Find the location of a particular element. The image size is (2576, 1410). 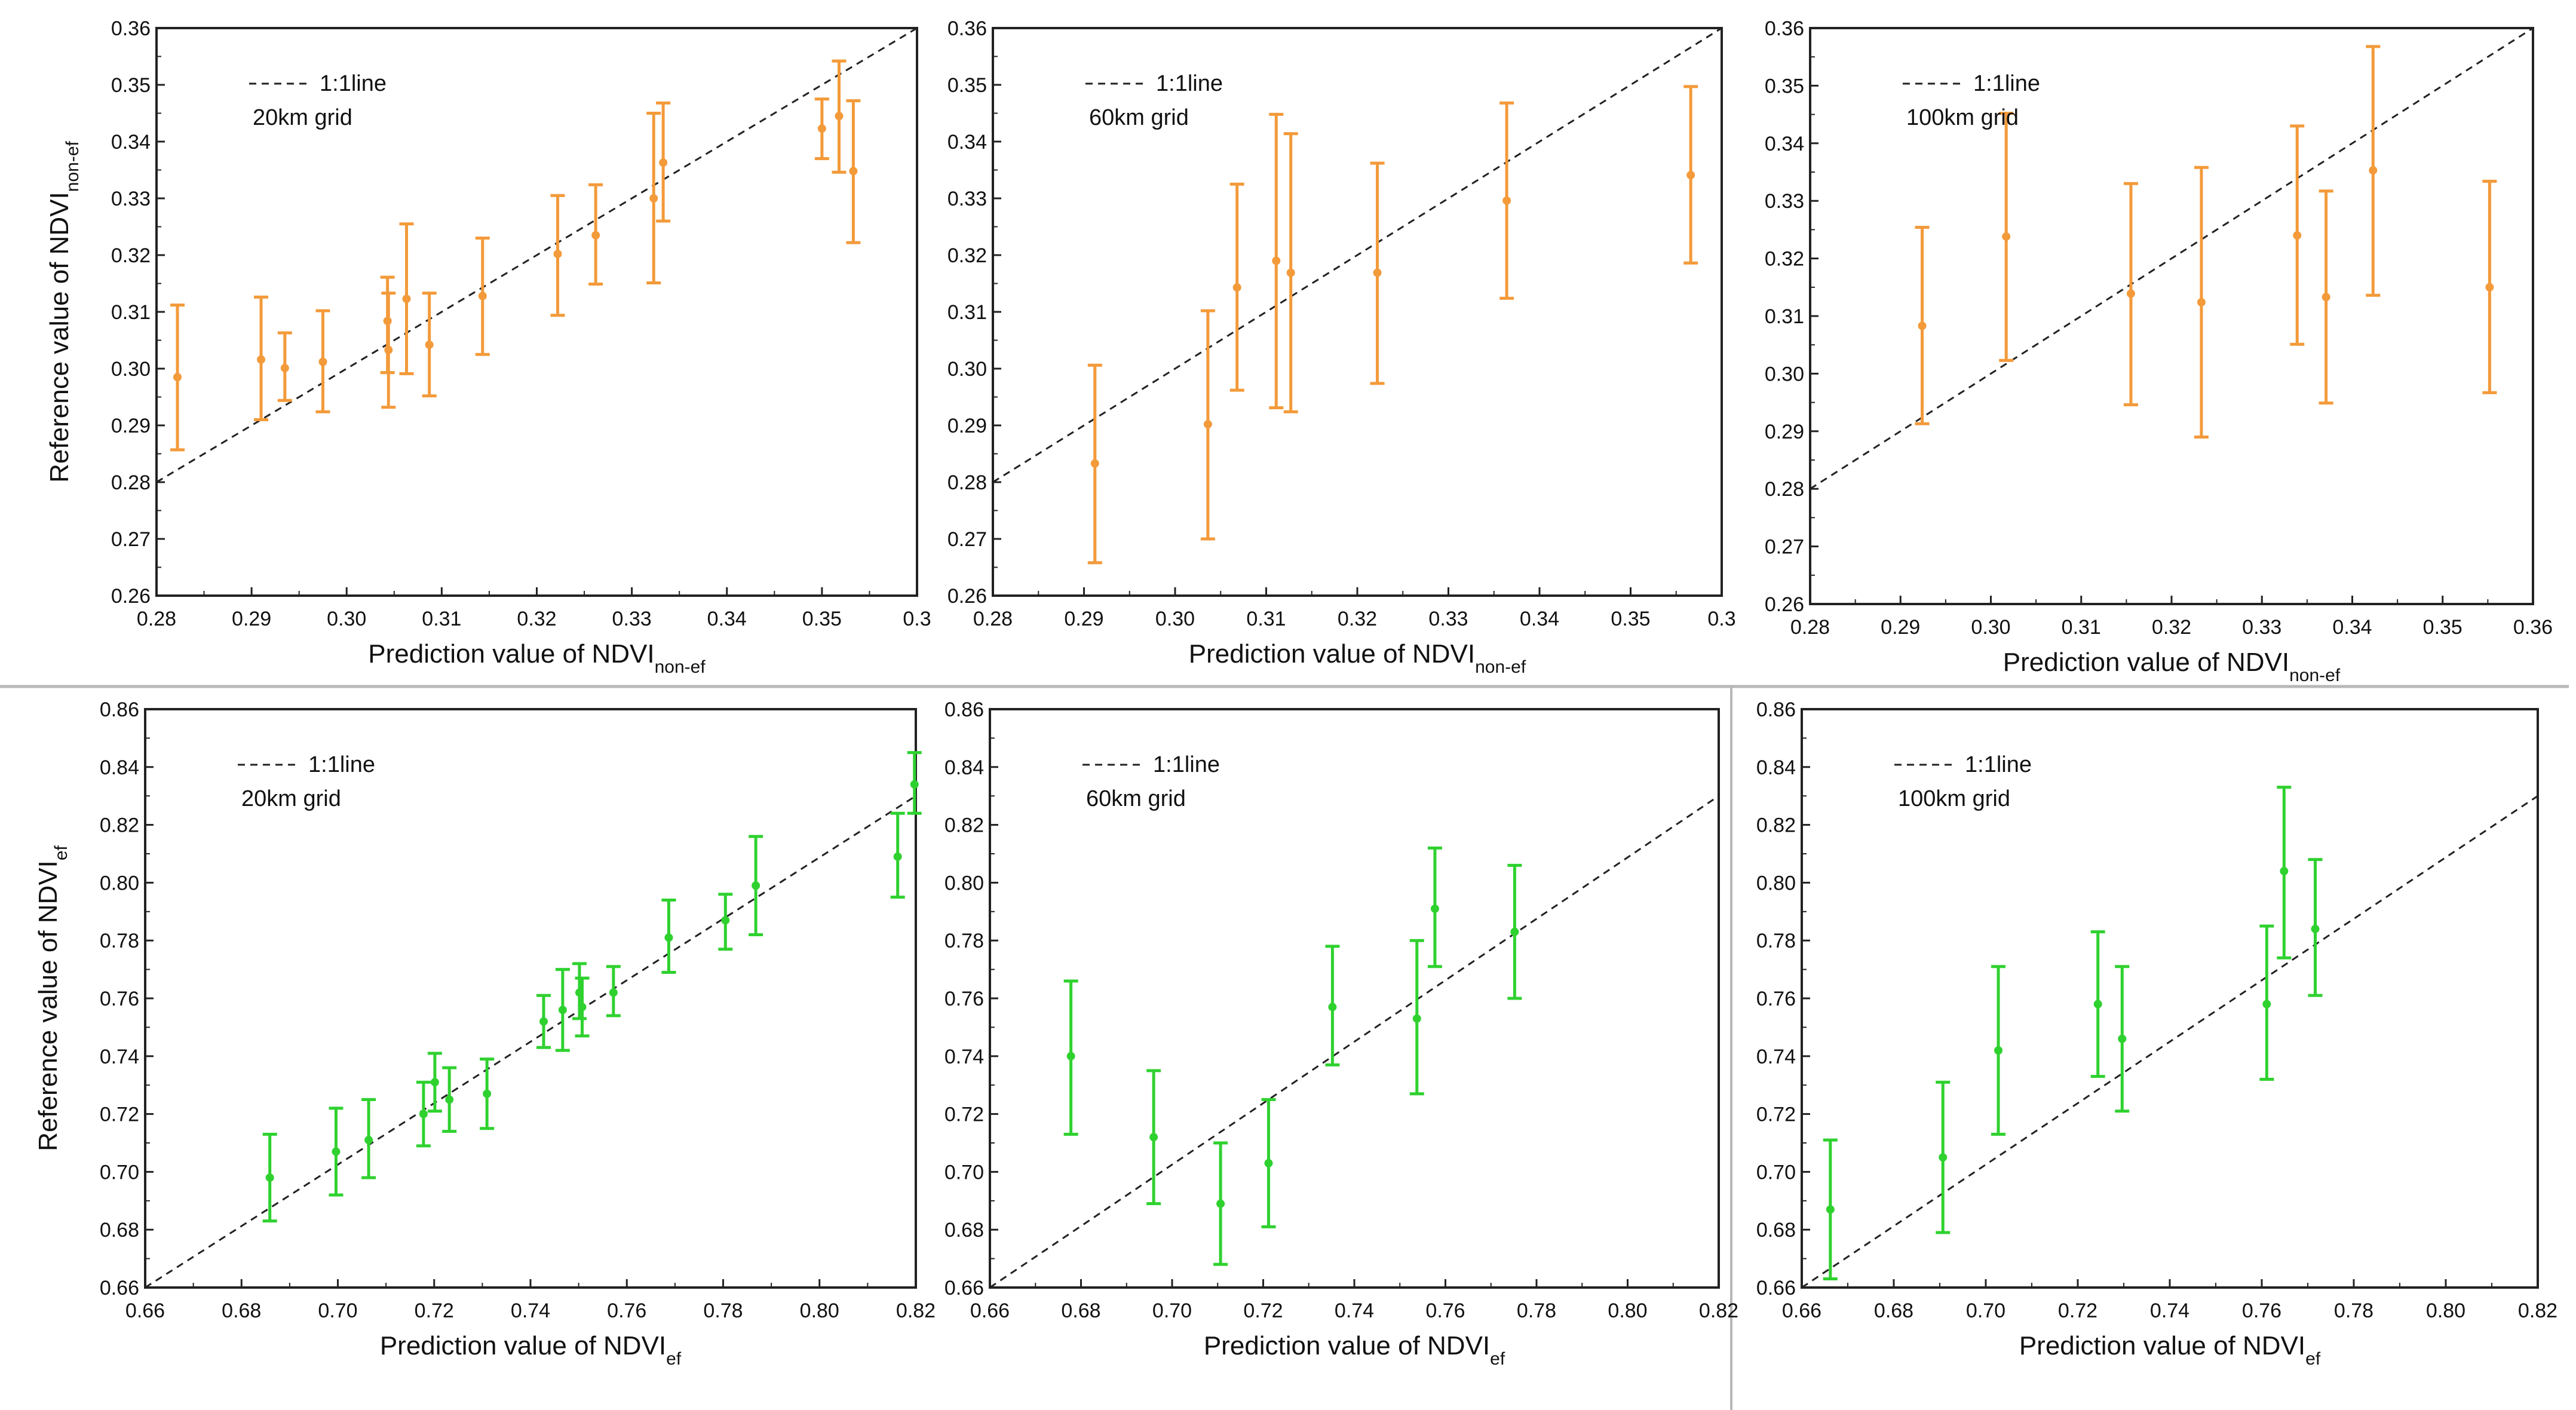

y-tick-label: 0.29 is located at coordinates (967, 426).